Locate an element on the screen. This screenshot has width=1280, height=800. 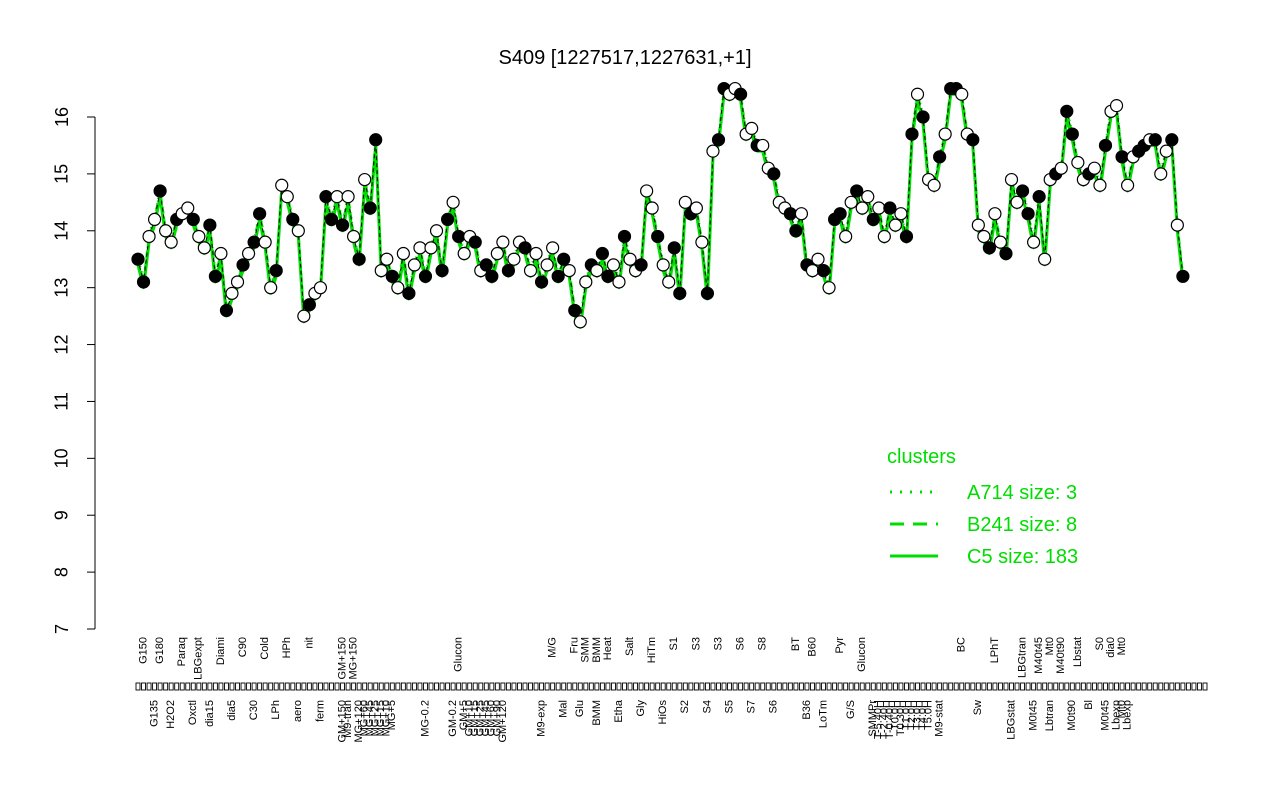
x-tick-label: SMM is located at coordinates (586, 650).